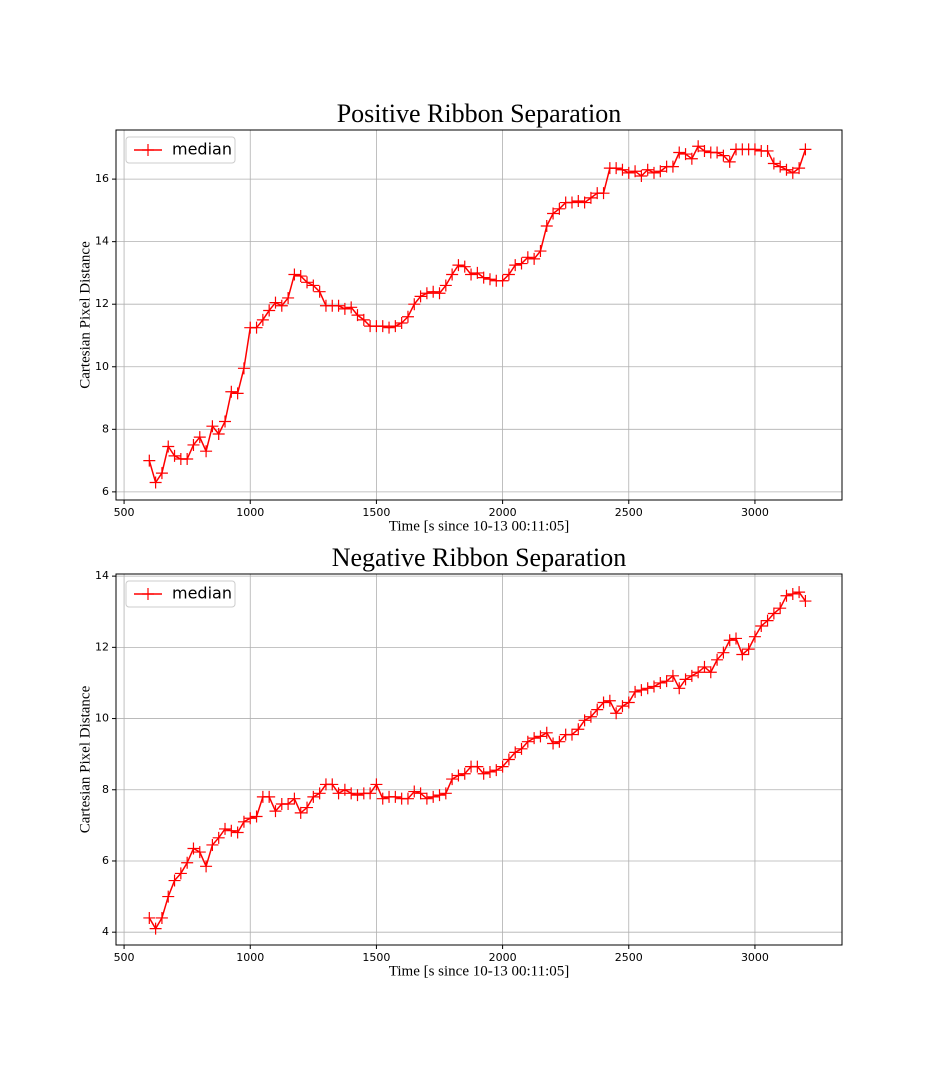 Image resolution: width=936 pixels, height=1080 pixels. Describe the element at coordinates (148, 594) in the screenshot. I see `legend-marker` at that location.